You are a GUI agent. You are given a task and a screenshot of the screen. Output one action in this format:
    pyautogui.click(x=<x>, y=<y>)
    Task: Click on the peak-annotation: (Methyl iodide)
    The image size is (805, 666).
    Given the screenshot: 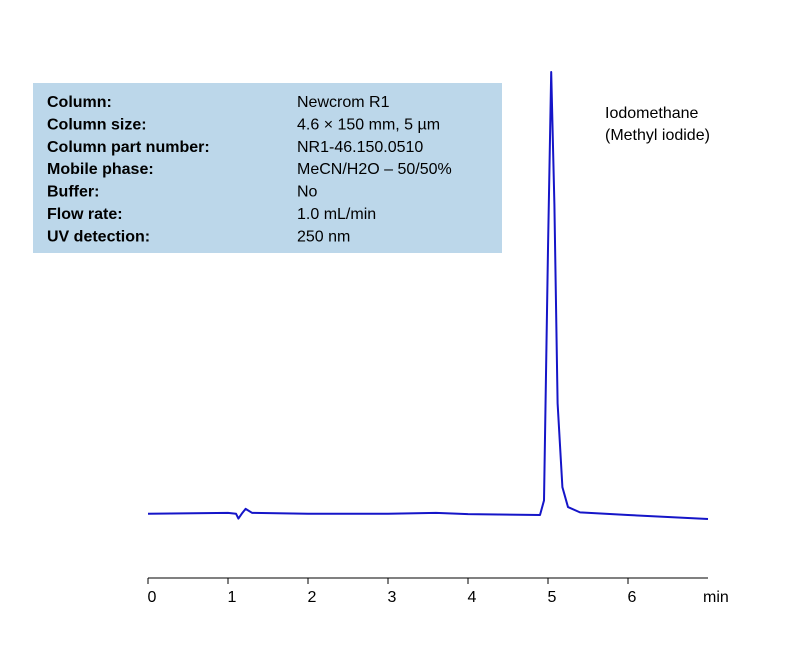 What is the action you would take?
    pyautogui.click(x=657, y=135)
    